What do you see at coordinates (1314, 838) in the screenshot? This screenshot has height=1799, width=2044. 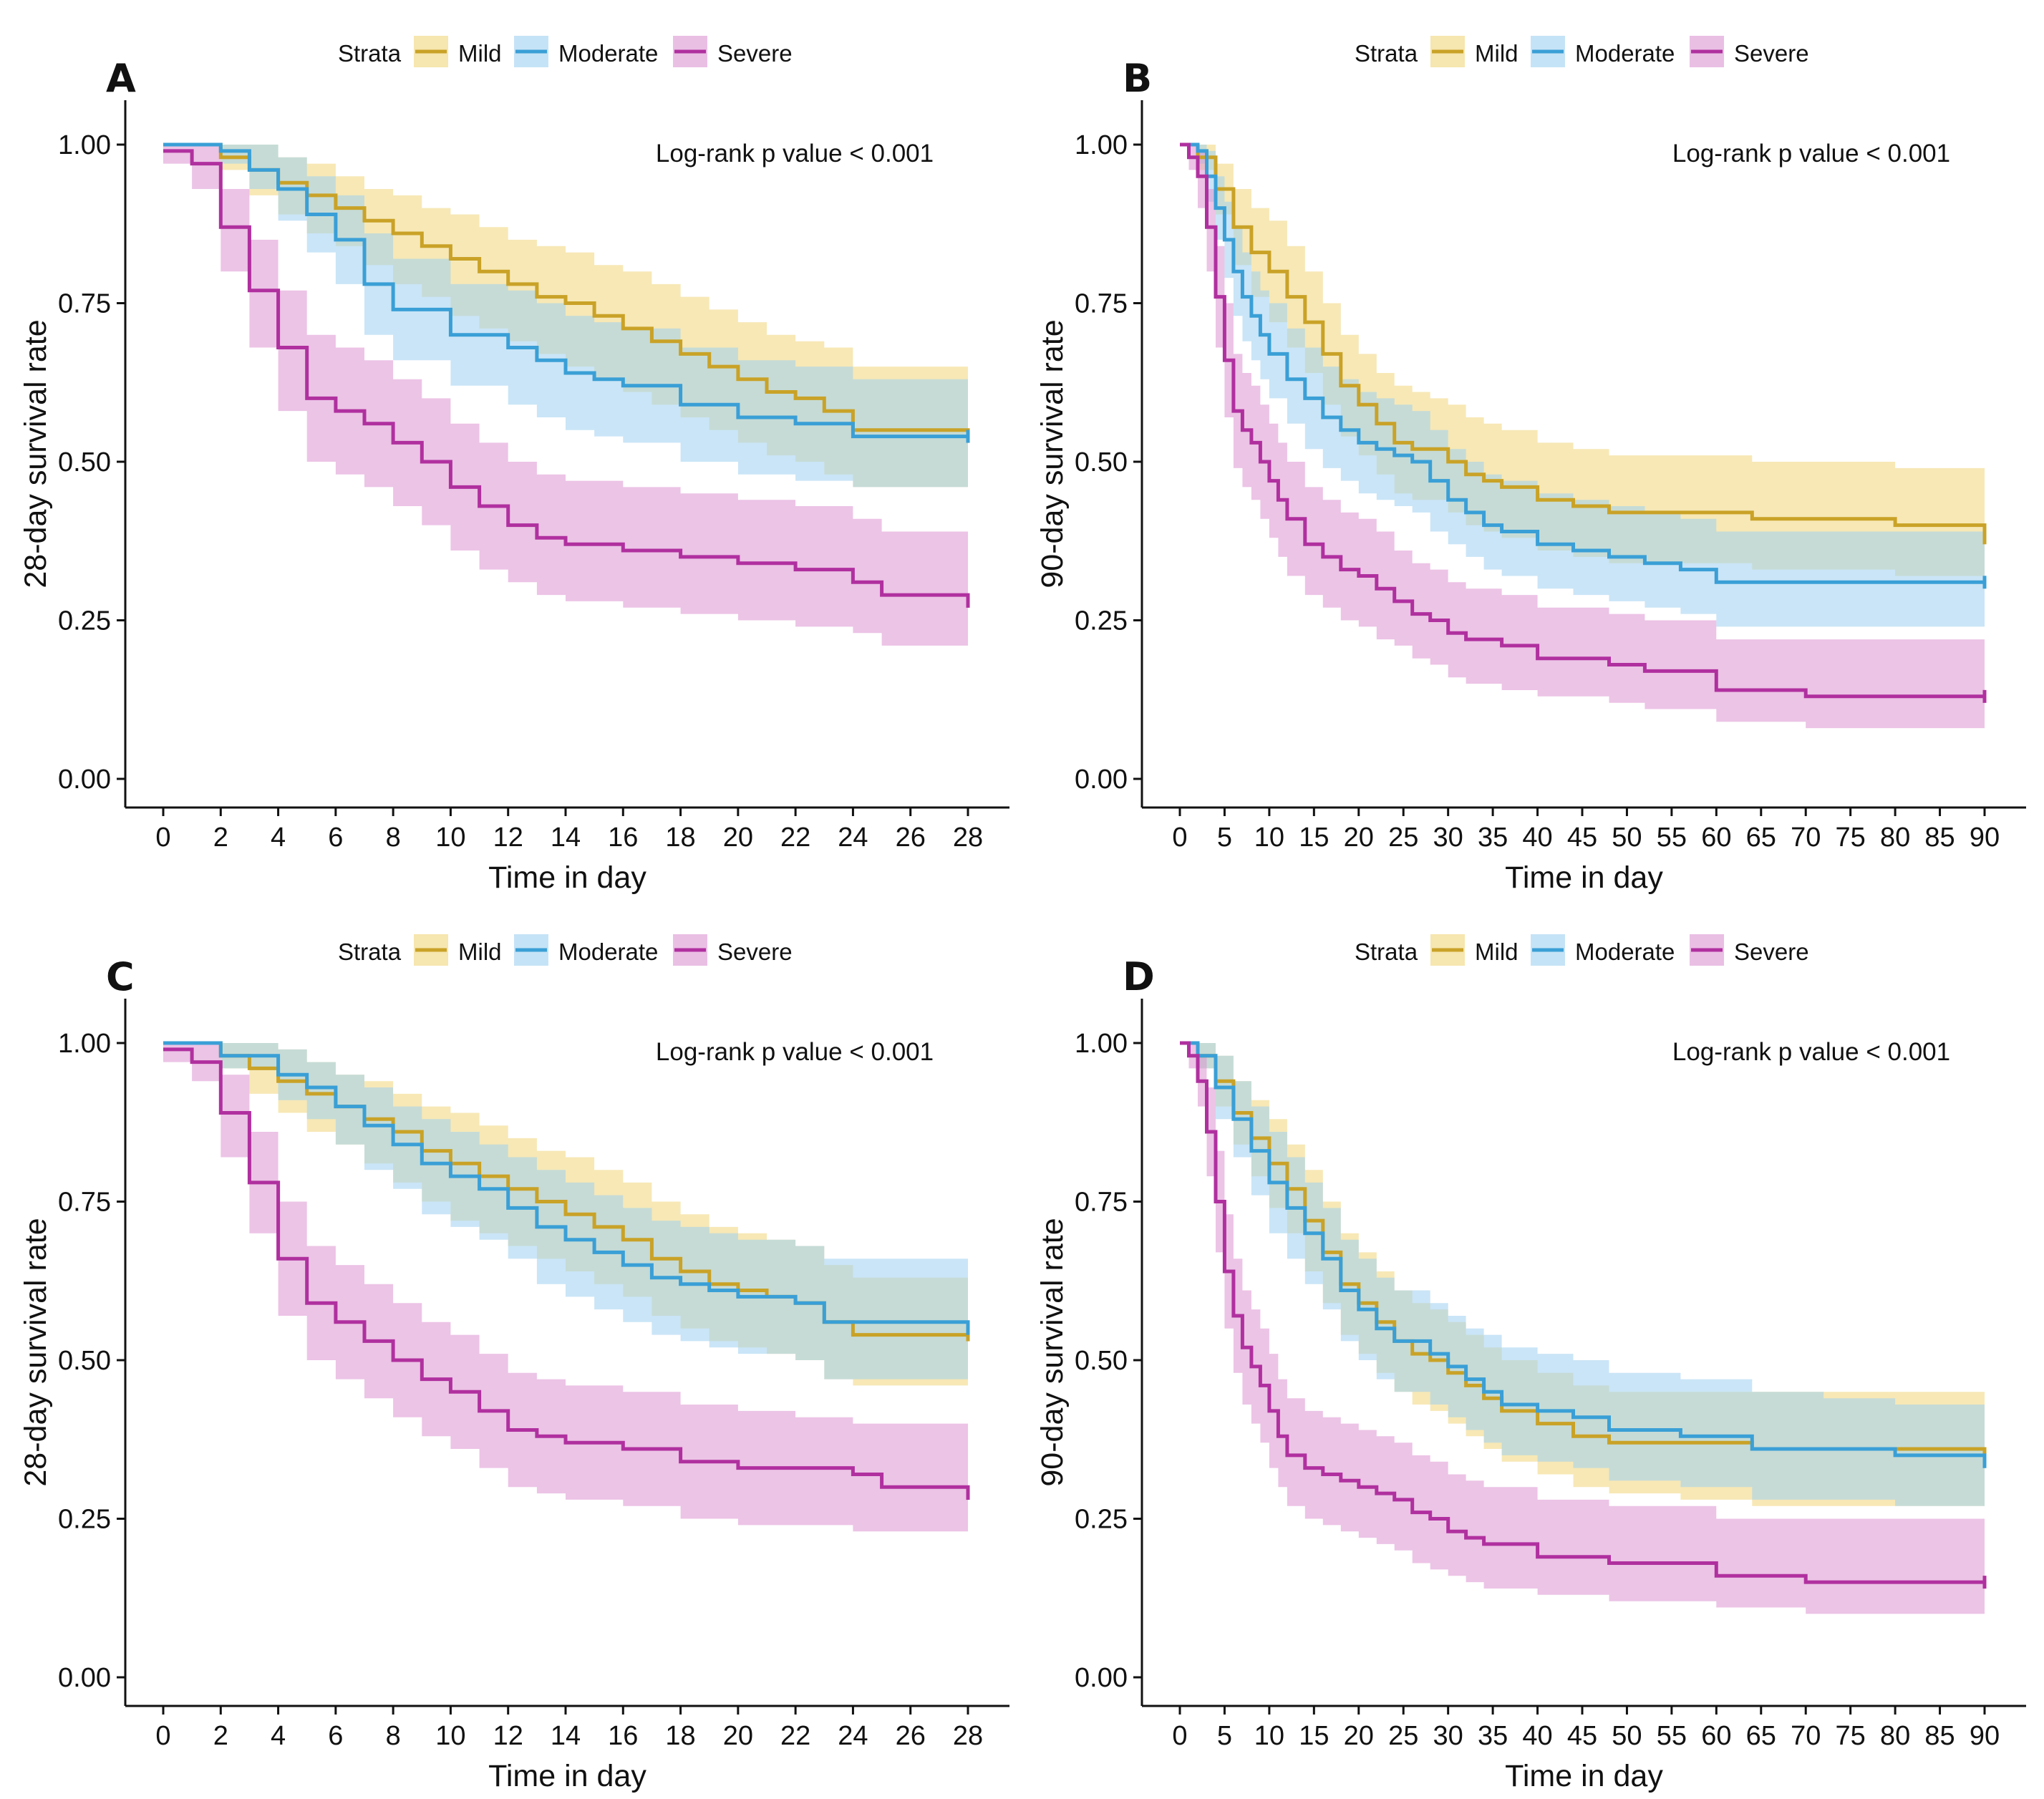 I see `x-tick-label: 15` at bounding box center [1314, 838].